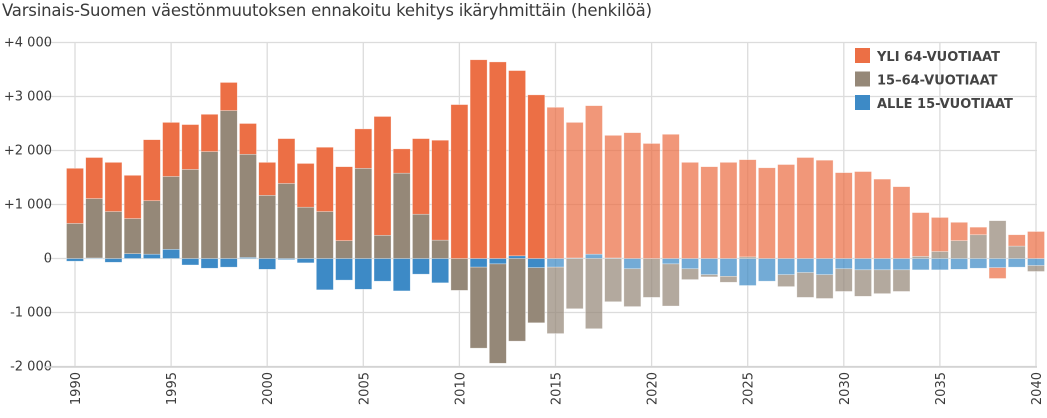 This screenshot has height=418, width=1047. What do you see at coordinates (152, 256) in the screenshot?
I see `bar-alle15-1994` at bounding box center [152, 256].